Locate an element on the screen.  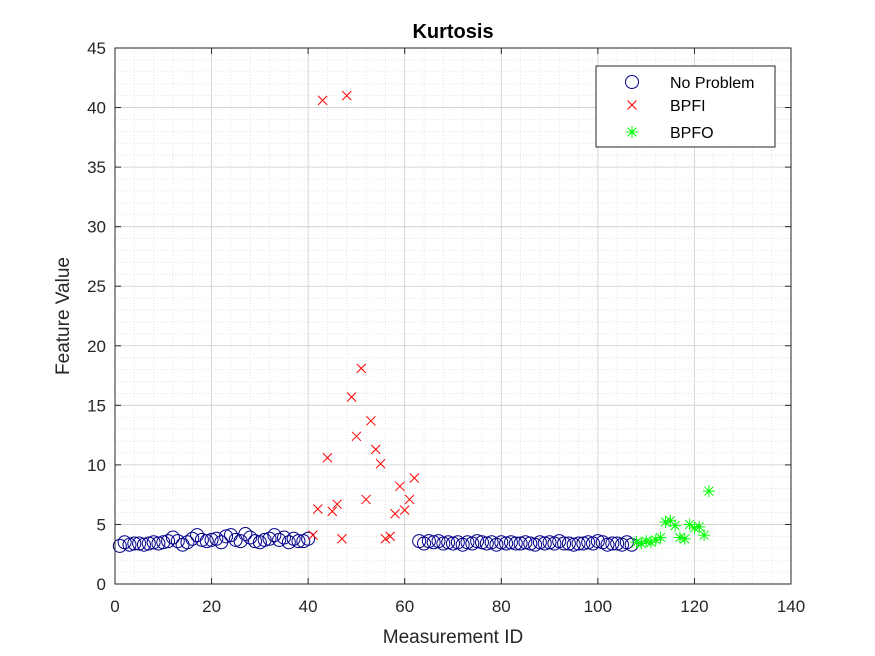
y-tick-label: 10 is located at coordinates (96, 465).